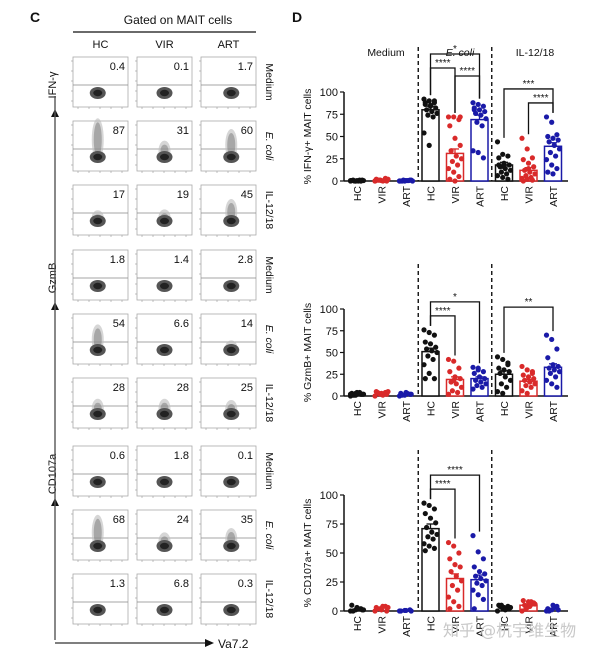 Image resolution: width=605 pixels, height=656 pixels. What do you see at coordinates (247, 195) in the screenshot?
I see `percent-value: 45` at bounding box center [247, 195].